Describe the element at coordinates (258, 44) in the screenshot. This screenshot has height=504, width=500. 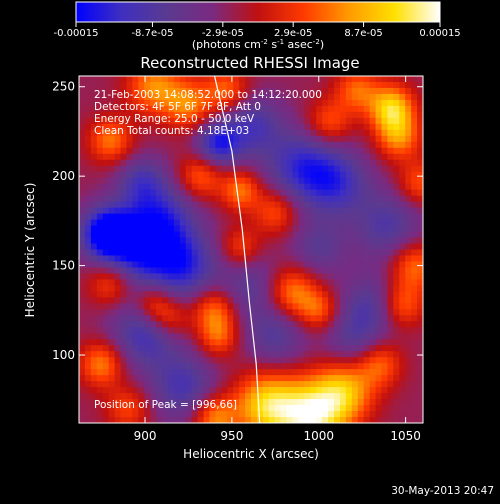
I see `colorbar-unit-label: (photons cm-2 s-1 asec-2)` at that location.